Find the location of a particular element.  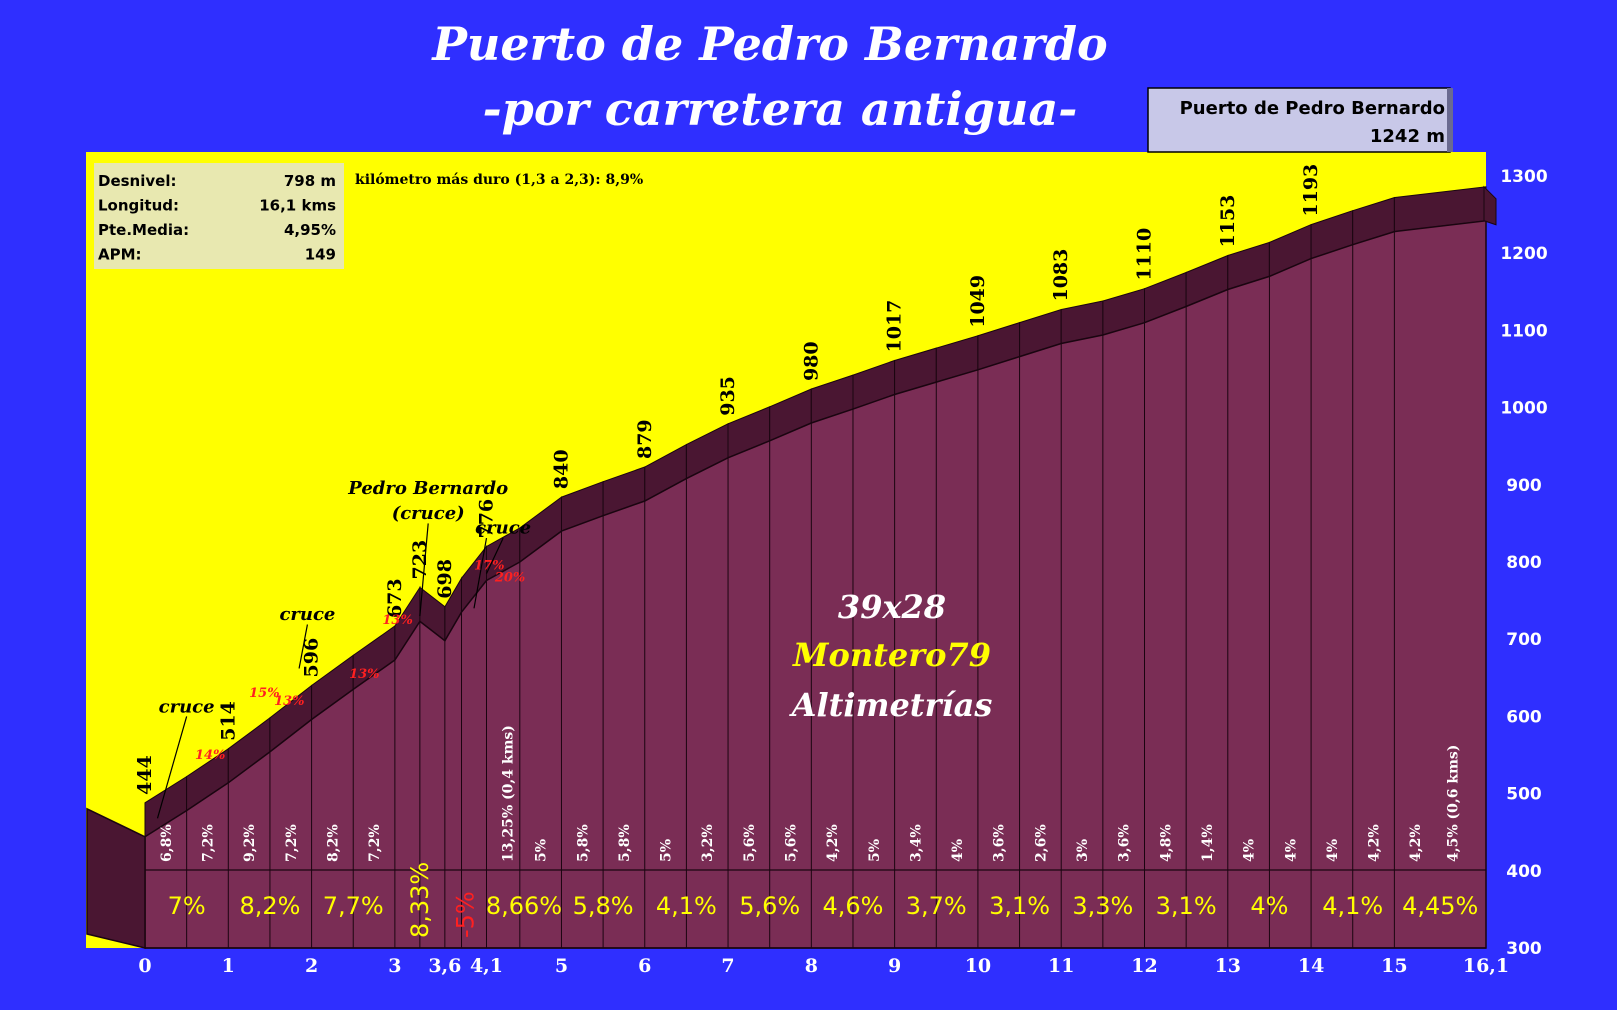

stat-label: Pte.Media: is located at coordinates (143, 230).